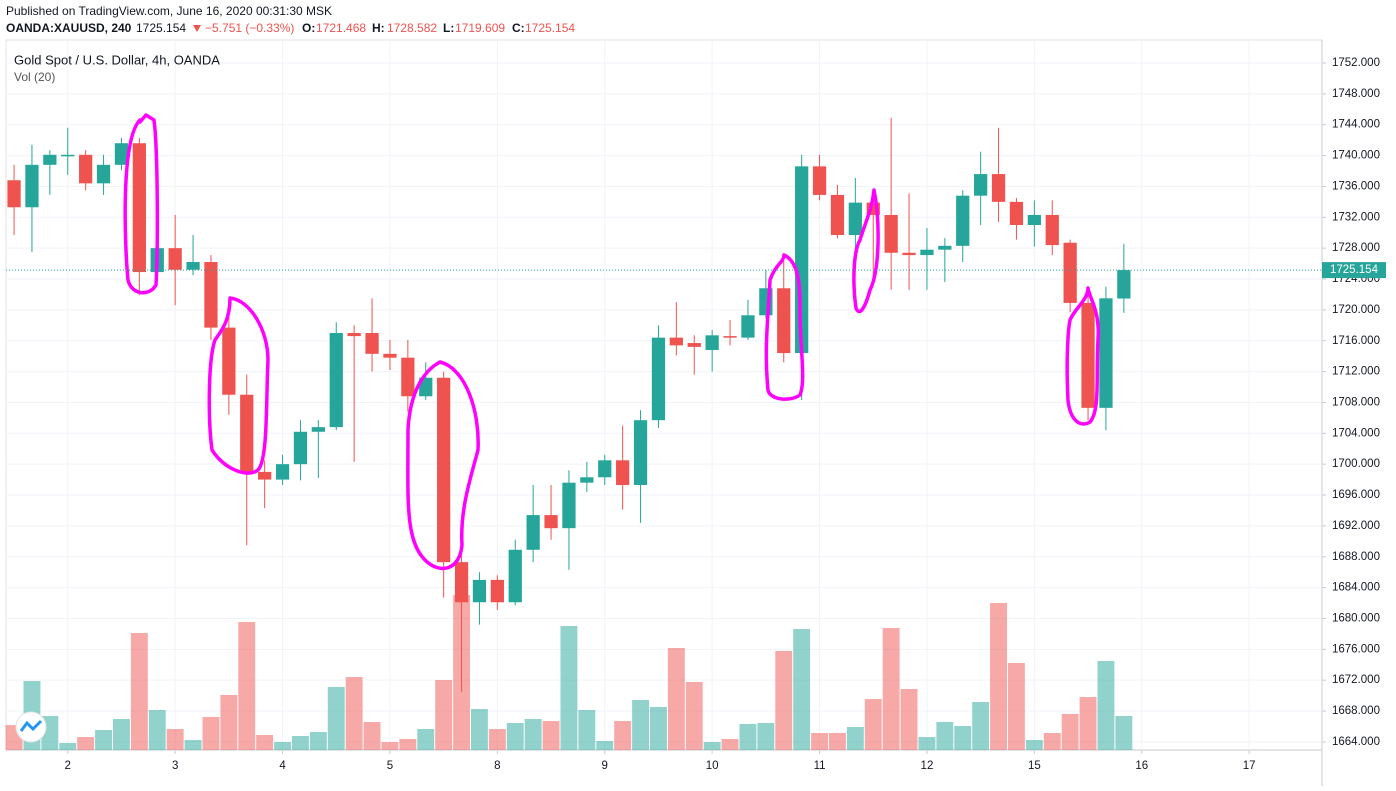  Describe the element at coordinates (550, 28) in the screenshot. I see `c-value: 1725.154` at that location.